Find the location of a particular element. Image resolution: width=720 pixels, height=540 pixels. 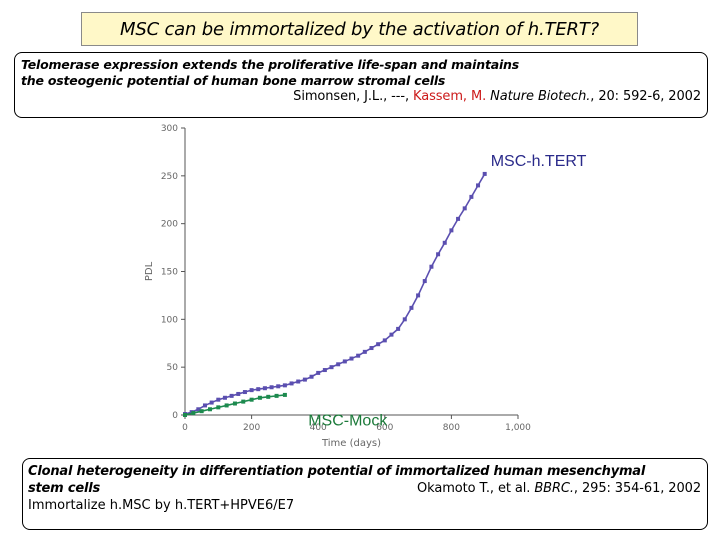

ref2-authors: Okamoto T., et al. is located at coordinates (476, 488).